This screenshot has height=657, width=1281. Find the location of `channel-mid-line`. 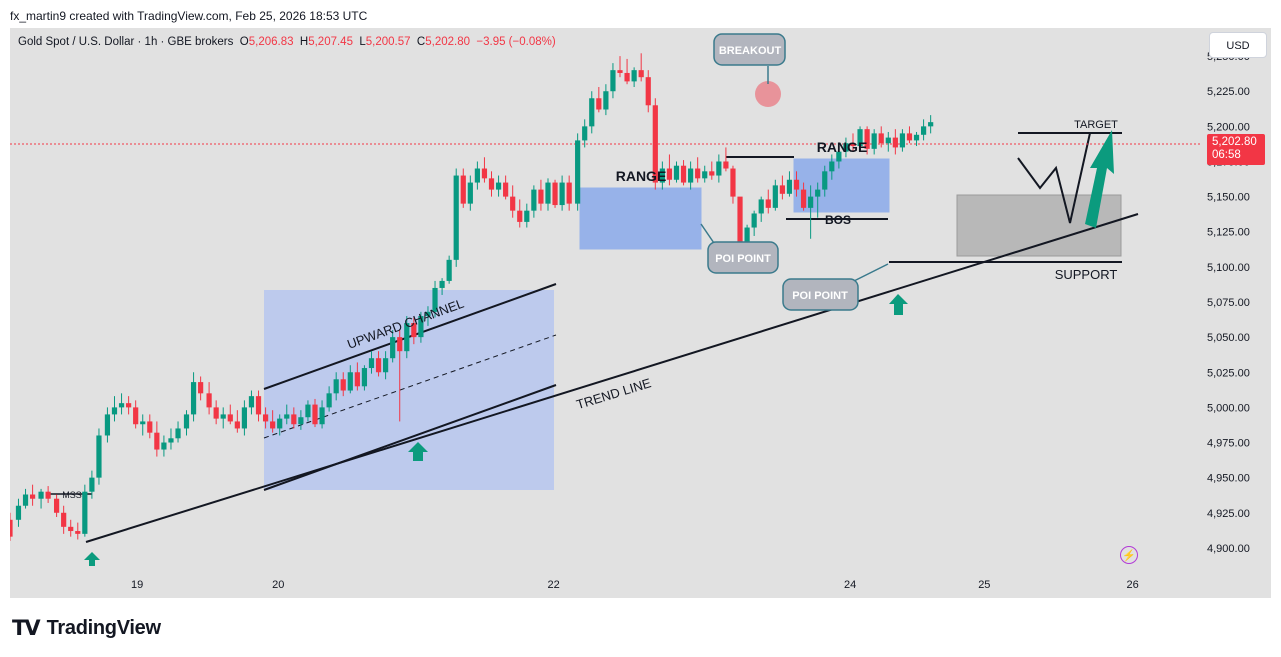

channel-mid-line is located at coordinates (410, 386).